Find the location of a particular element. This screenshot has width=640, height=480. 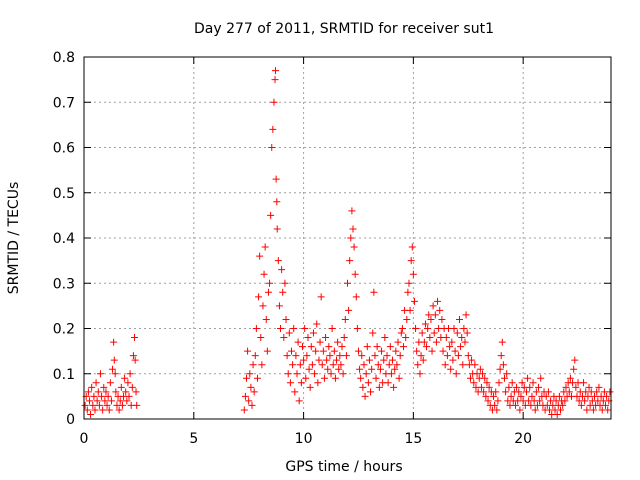

x-axis-label: GPS time / hours is located at coordinates (343, 467).